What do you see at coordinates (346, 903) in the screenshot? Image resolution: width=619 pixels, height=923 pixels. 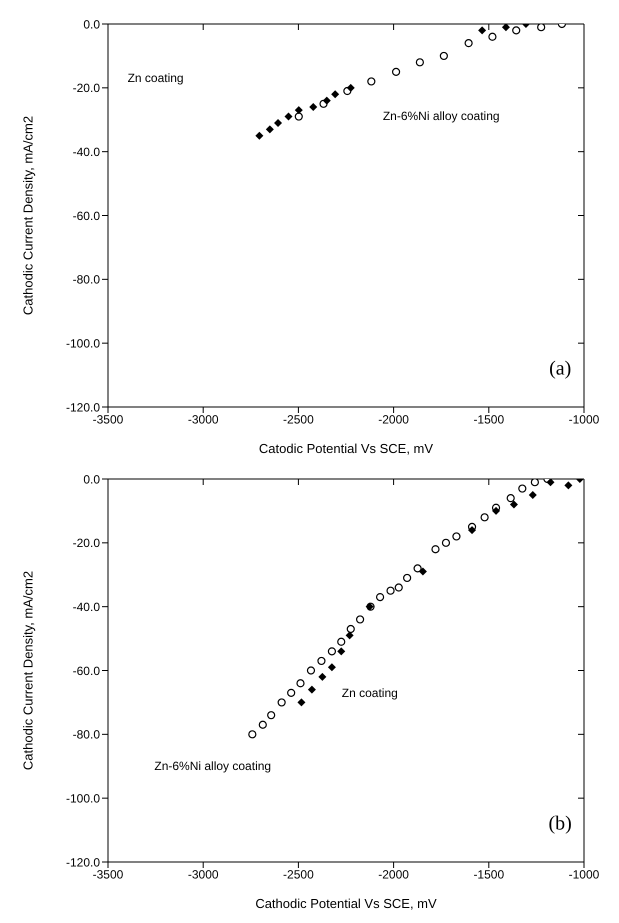 I see `x-axis-title: Cathodic Potential Vs SCE, mV` at bounding box center [346, 903].